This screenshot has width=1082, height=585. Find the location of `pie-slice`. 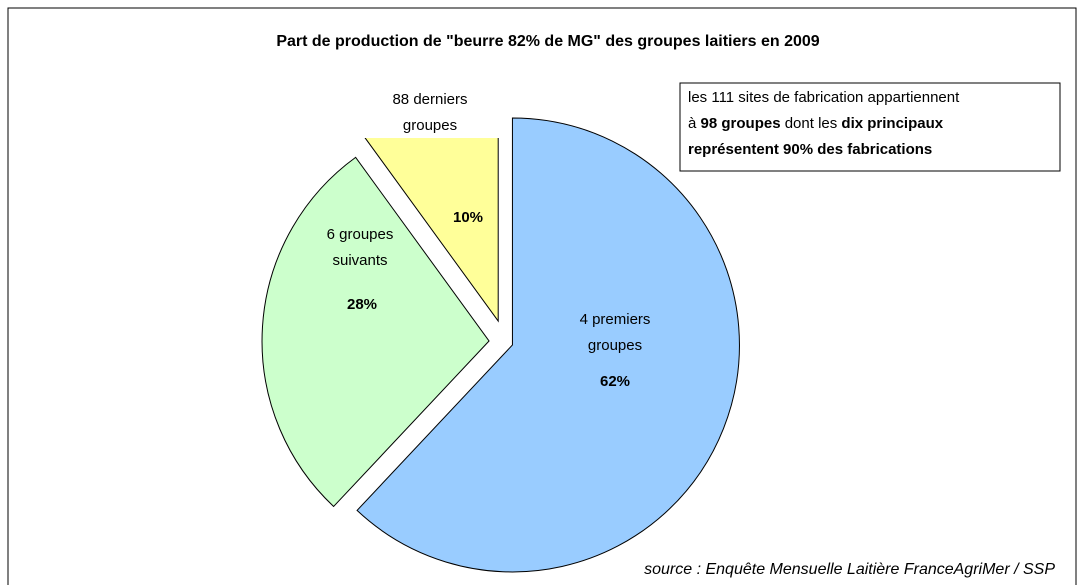

pie-slice is located at coordinates (375, 332).